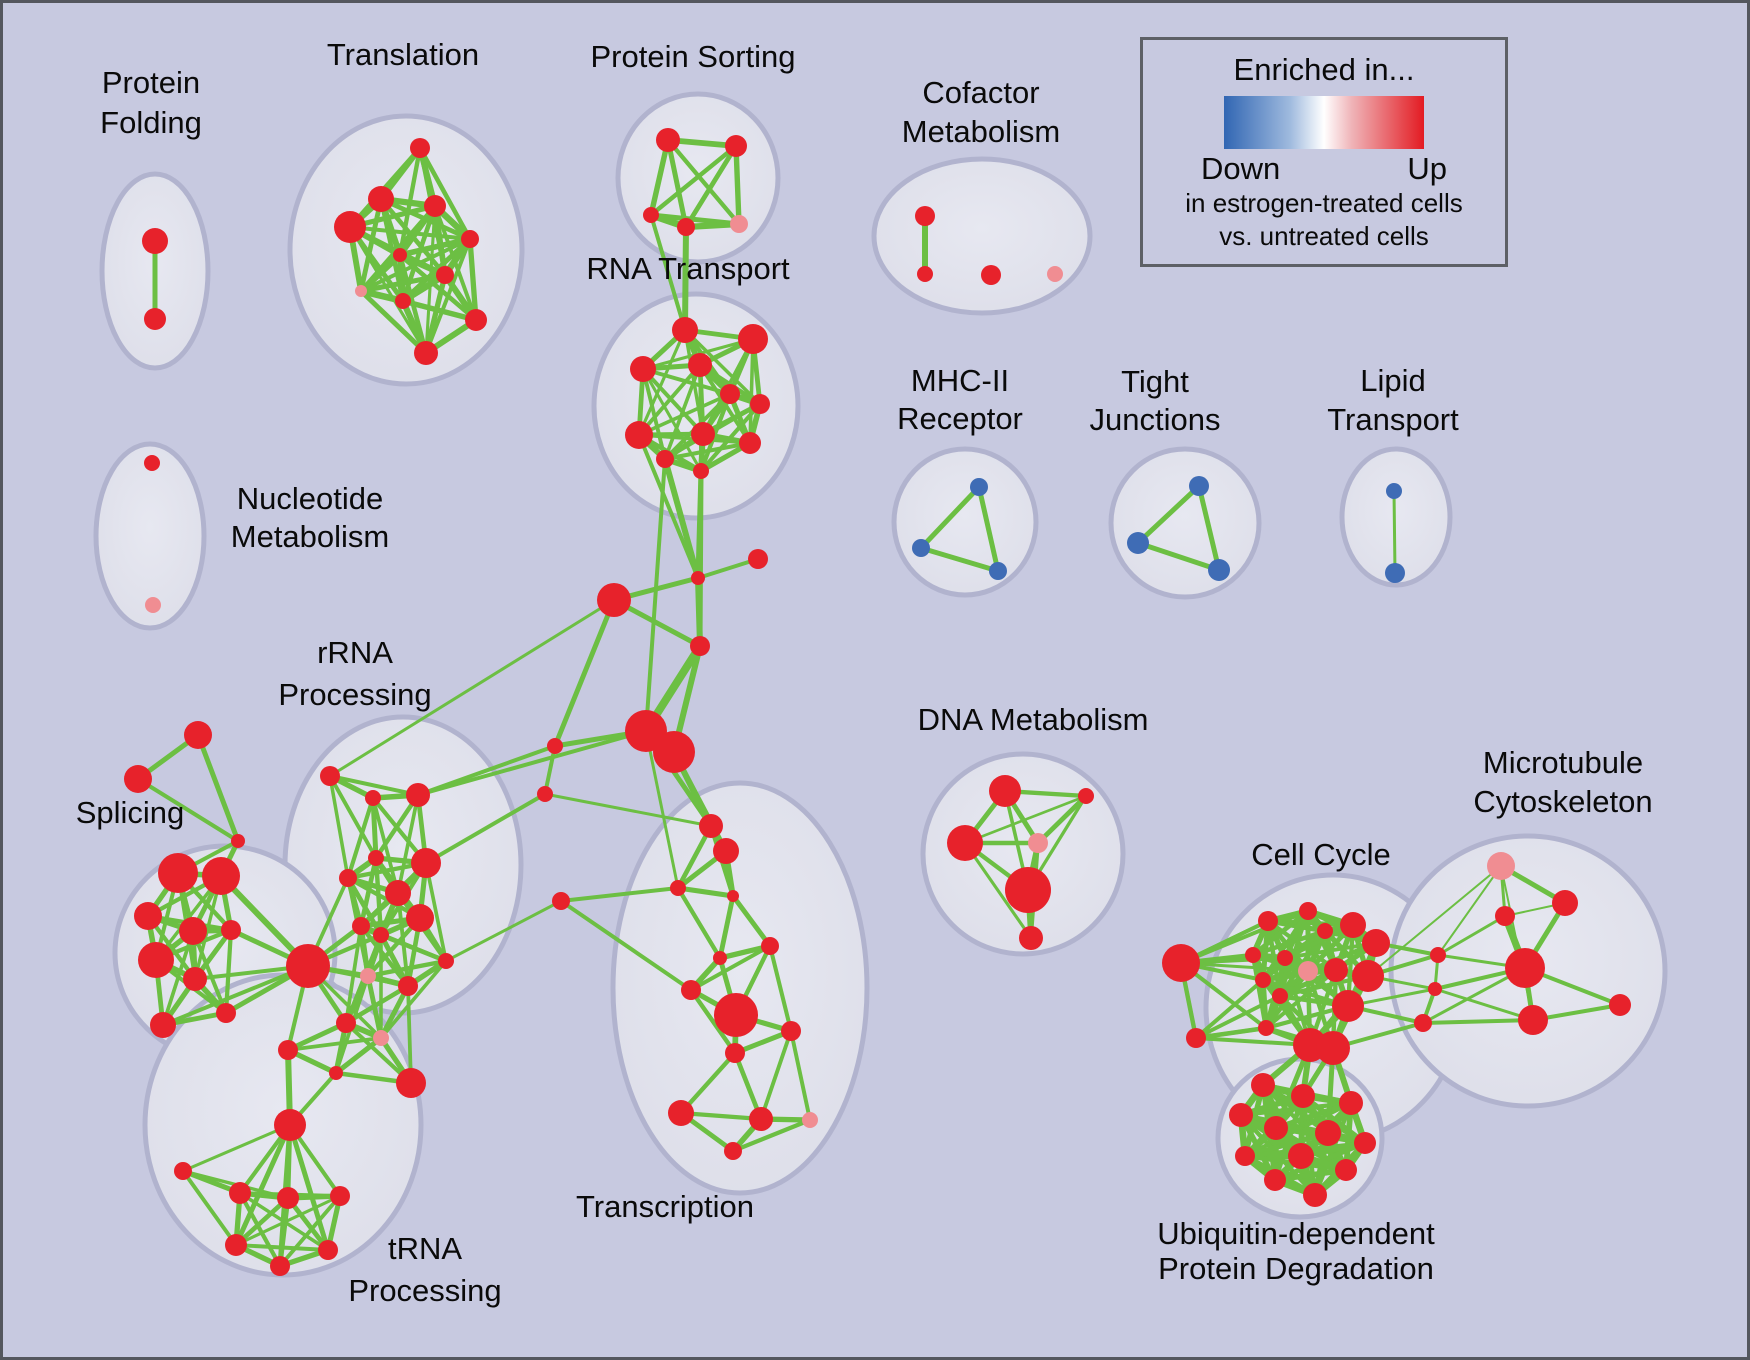 This screenshot has width=1750, height=1360. What do you see at coordinates (424, 1290) in the screenshot?
I see `trna-processing-label: Processing` at bounding box center [424, 1290].